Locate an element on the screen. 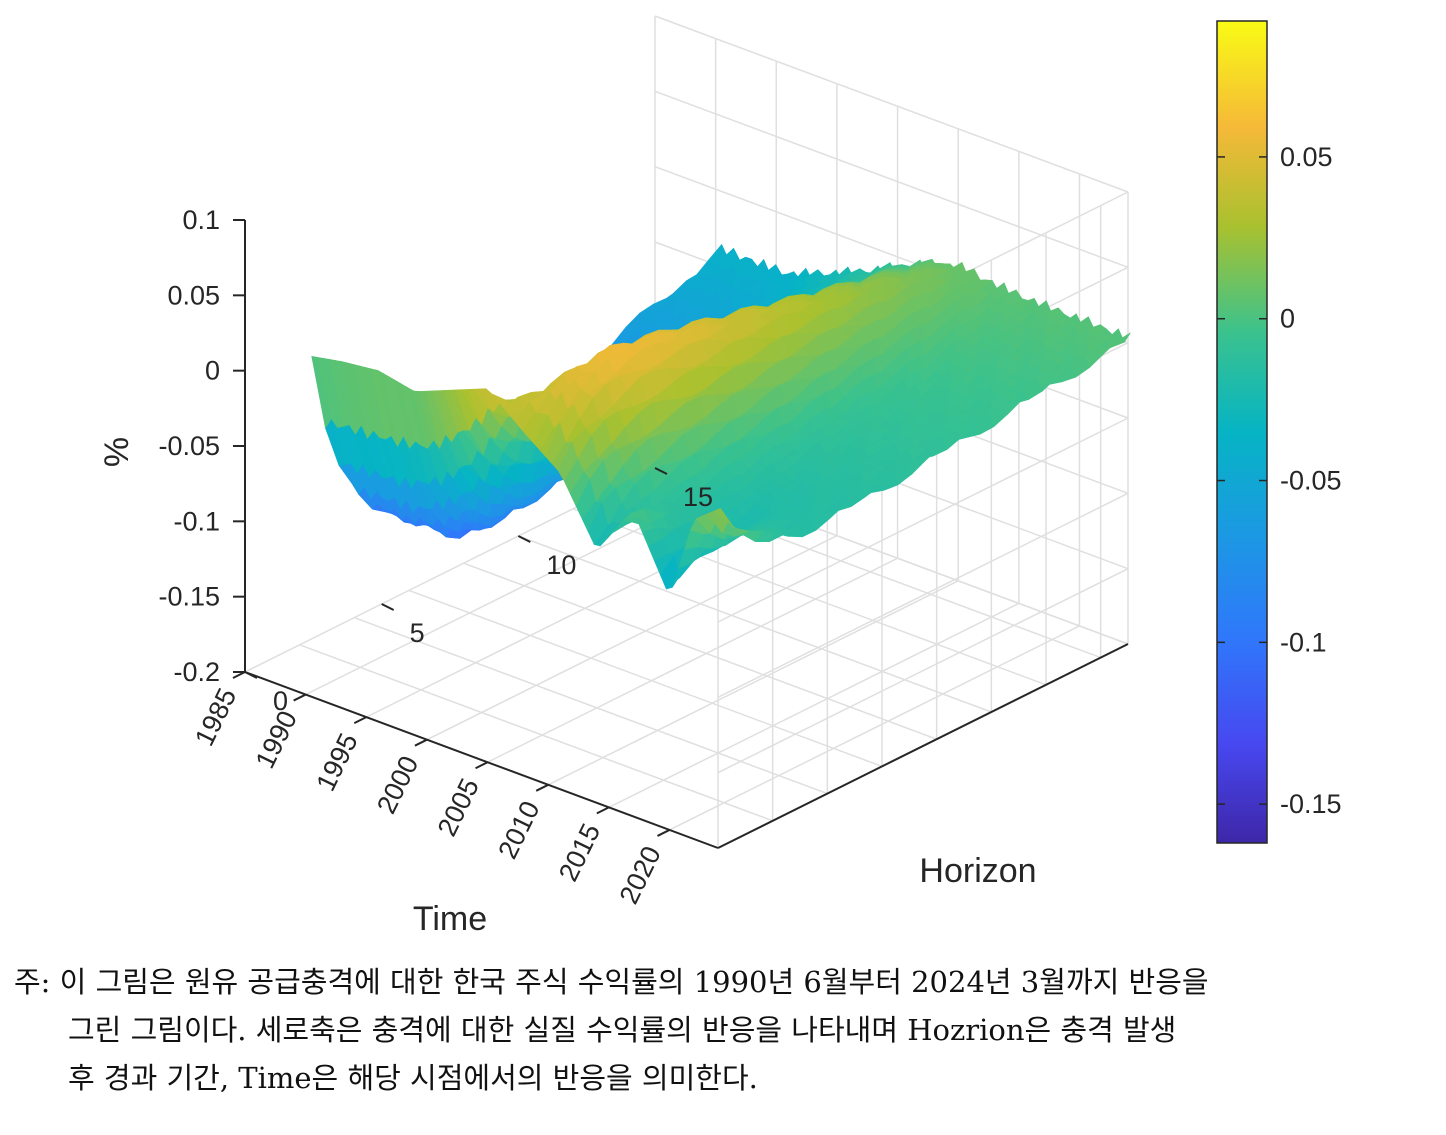 The width and height of the screenshot is (1446, 1135). time-tick-label: 1990 is located at coordinates (276, 739).